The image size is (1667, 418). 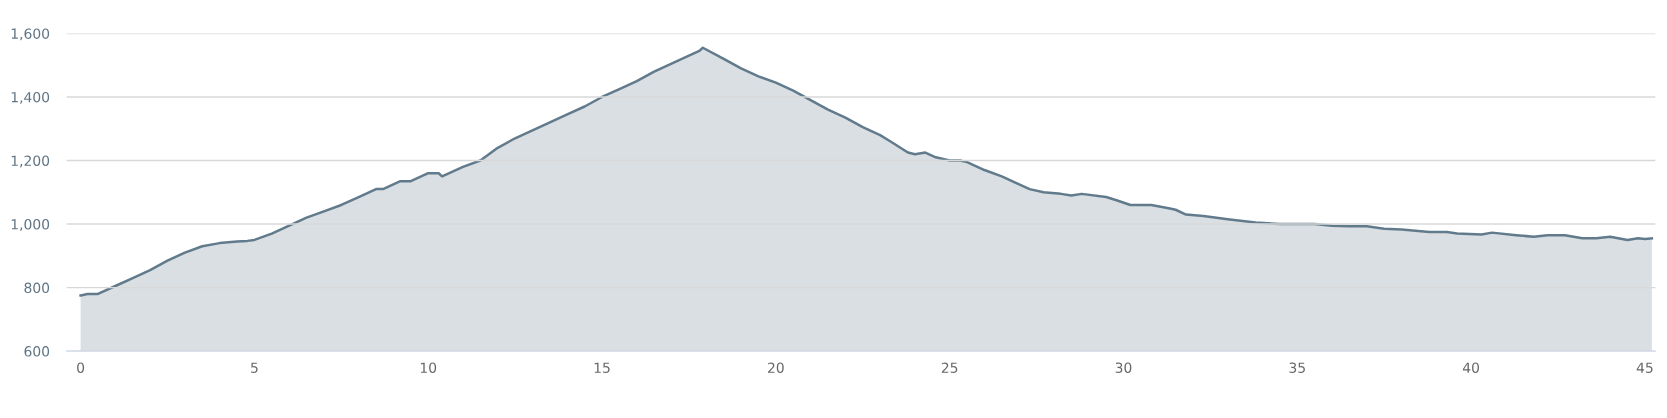 What do you see at coordinates (30, 161) in the screenshot?
I see `y-tick-label: 1,200` at bounding box center [30, 161].